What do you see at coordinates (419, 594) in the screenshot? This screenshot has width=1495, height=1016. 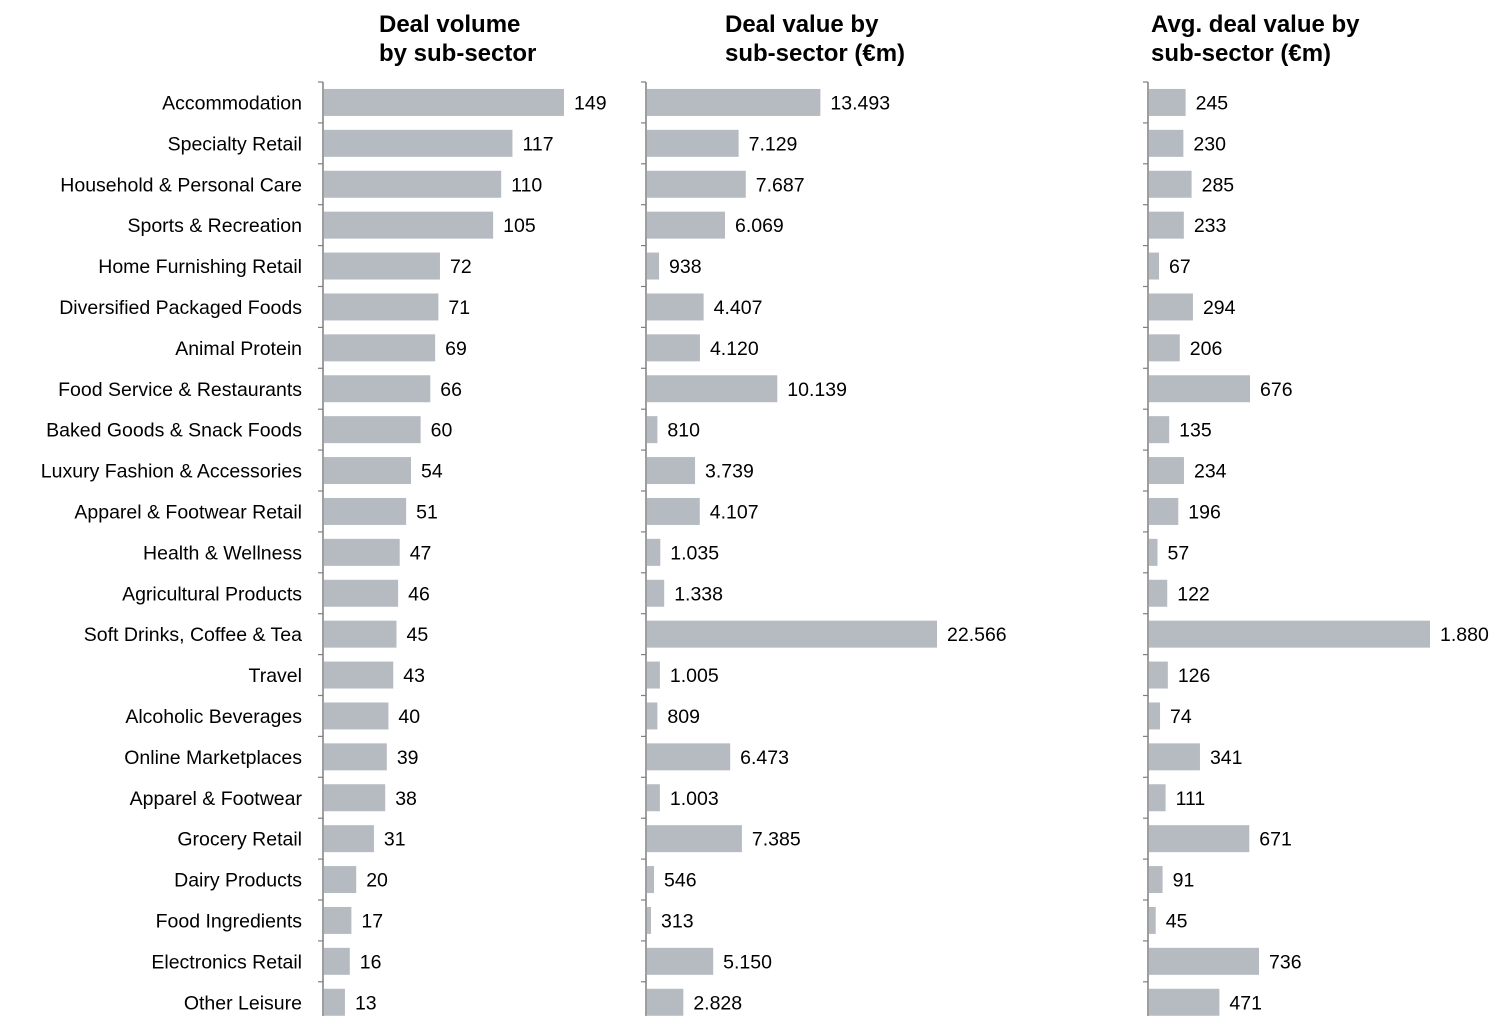 I see `value-label: 46` at bounding box center [419, 594].